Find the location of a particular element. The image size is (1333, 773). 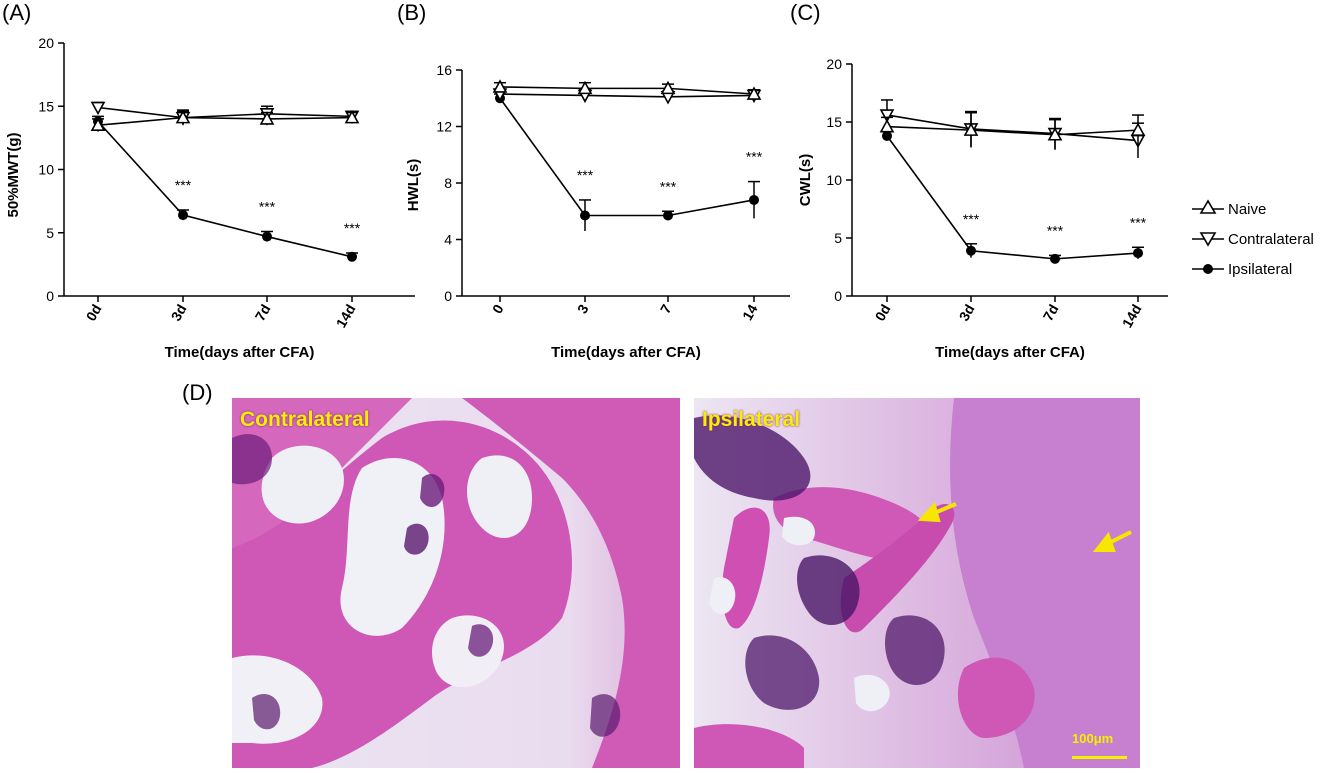

x-tick-label: 0 is located at coordinates (498, 308).